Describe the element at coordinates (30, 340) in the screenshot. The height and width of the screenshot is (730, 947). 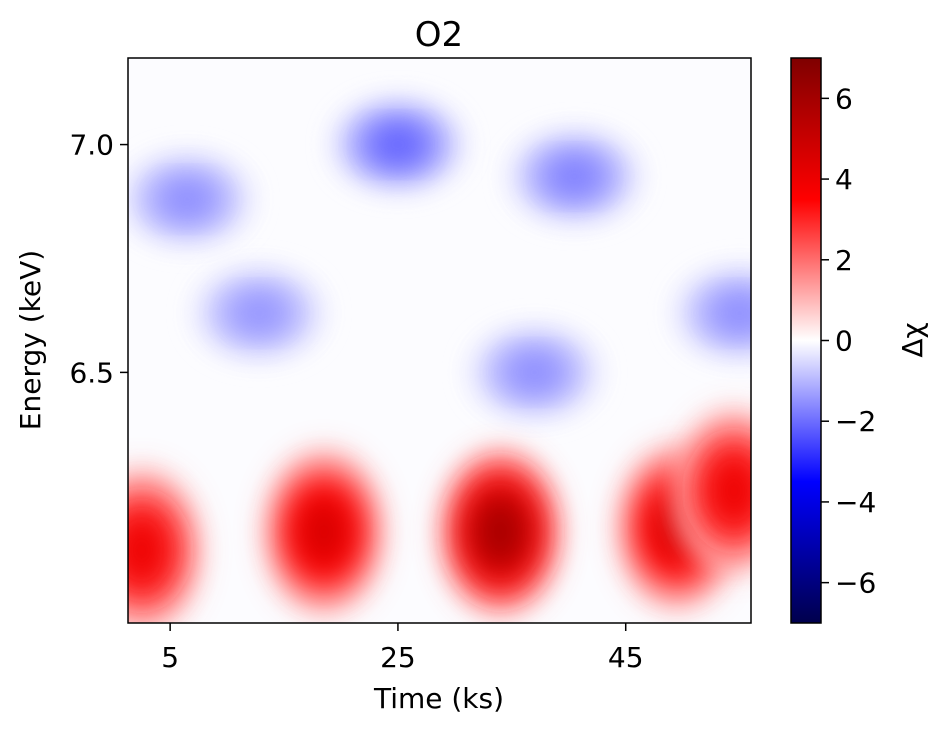
I see `y-axis-label: Energy (keV)` at that location.